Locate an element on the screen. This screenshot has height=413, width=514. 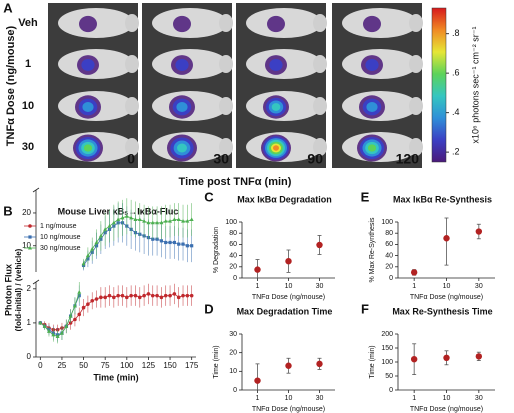
y-axis-title: Photon Flux is located at coordinates (8, 290).